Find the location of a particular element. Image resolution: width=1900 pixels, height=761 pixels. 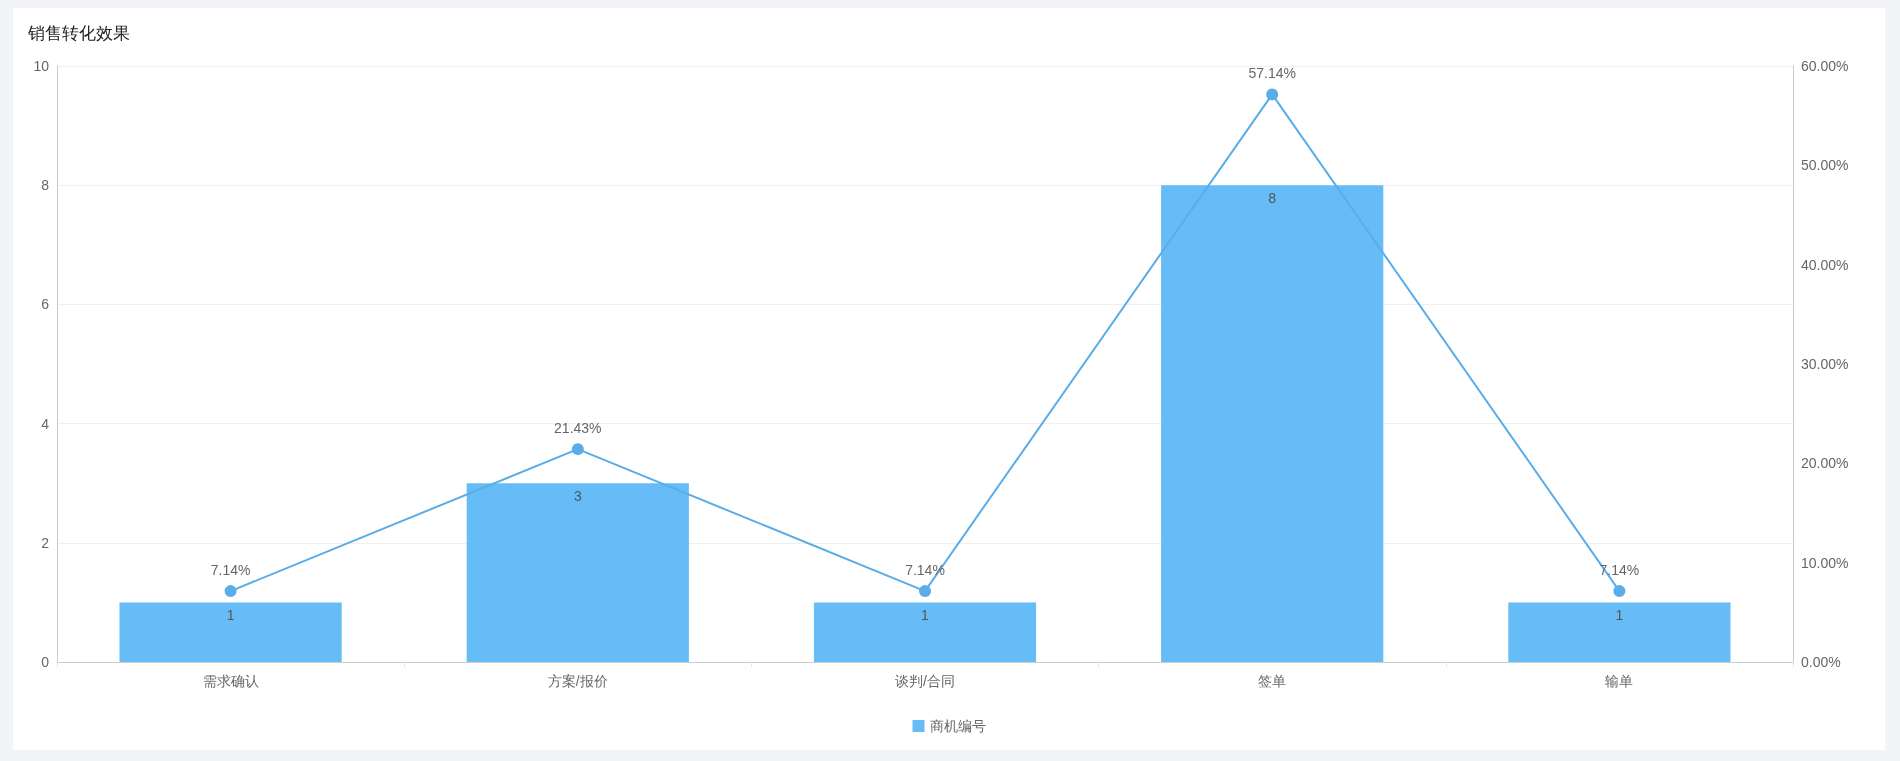

y-tick-label: 4 is located at coordinates (45, 423).